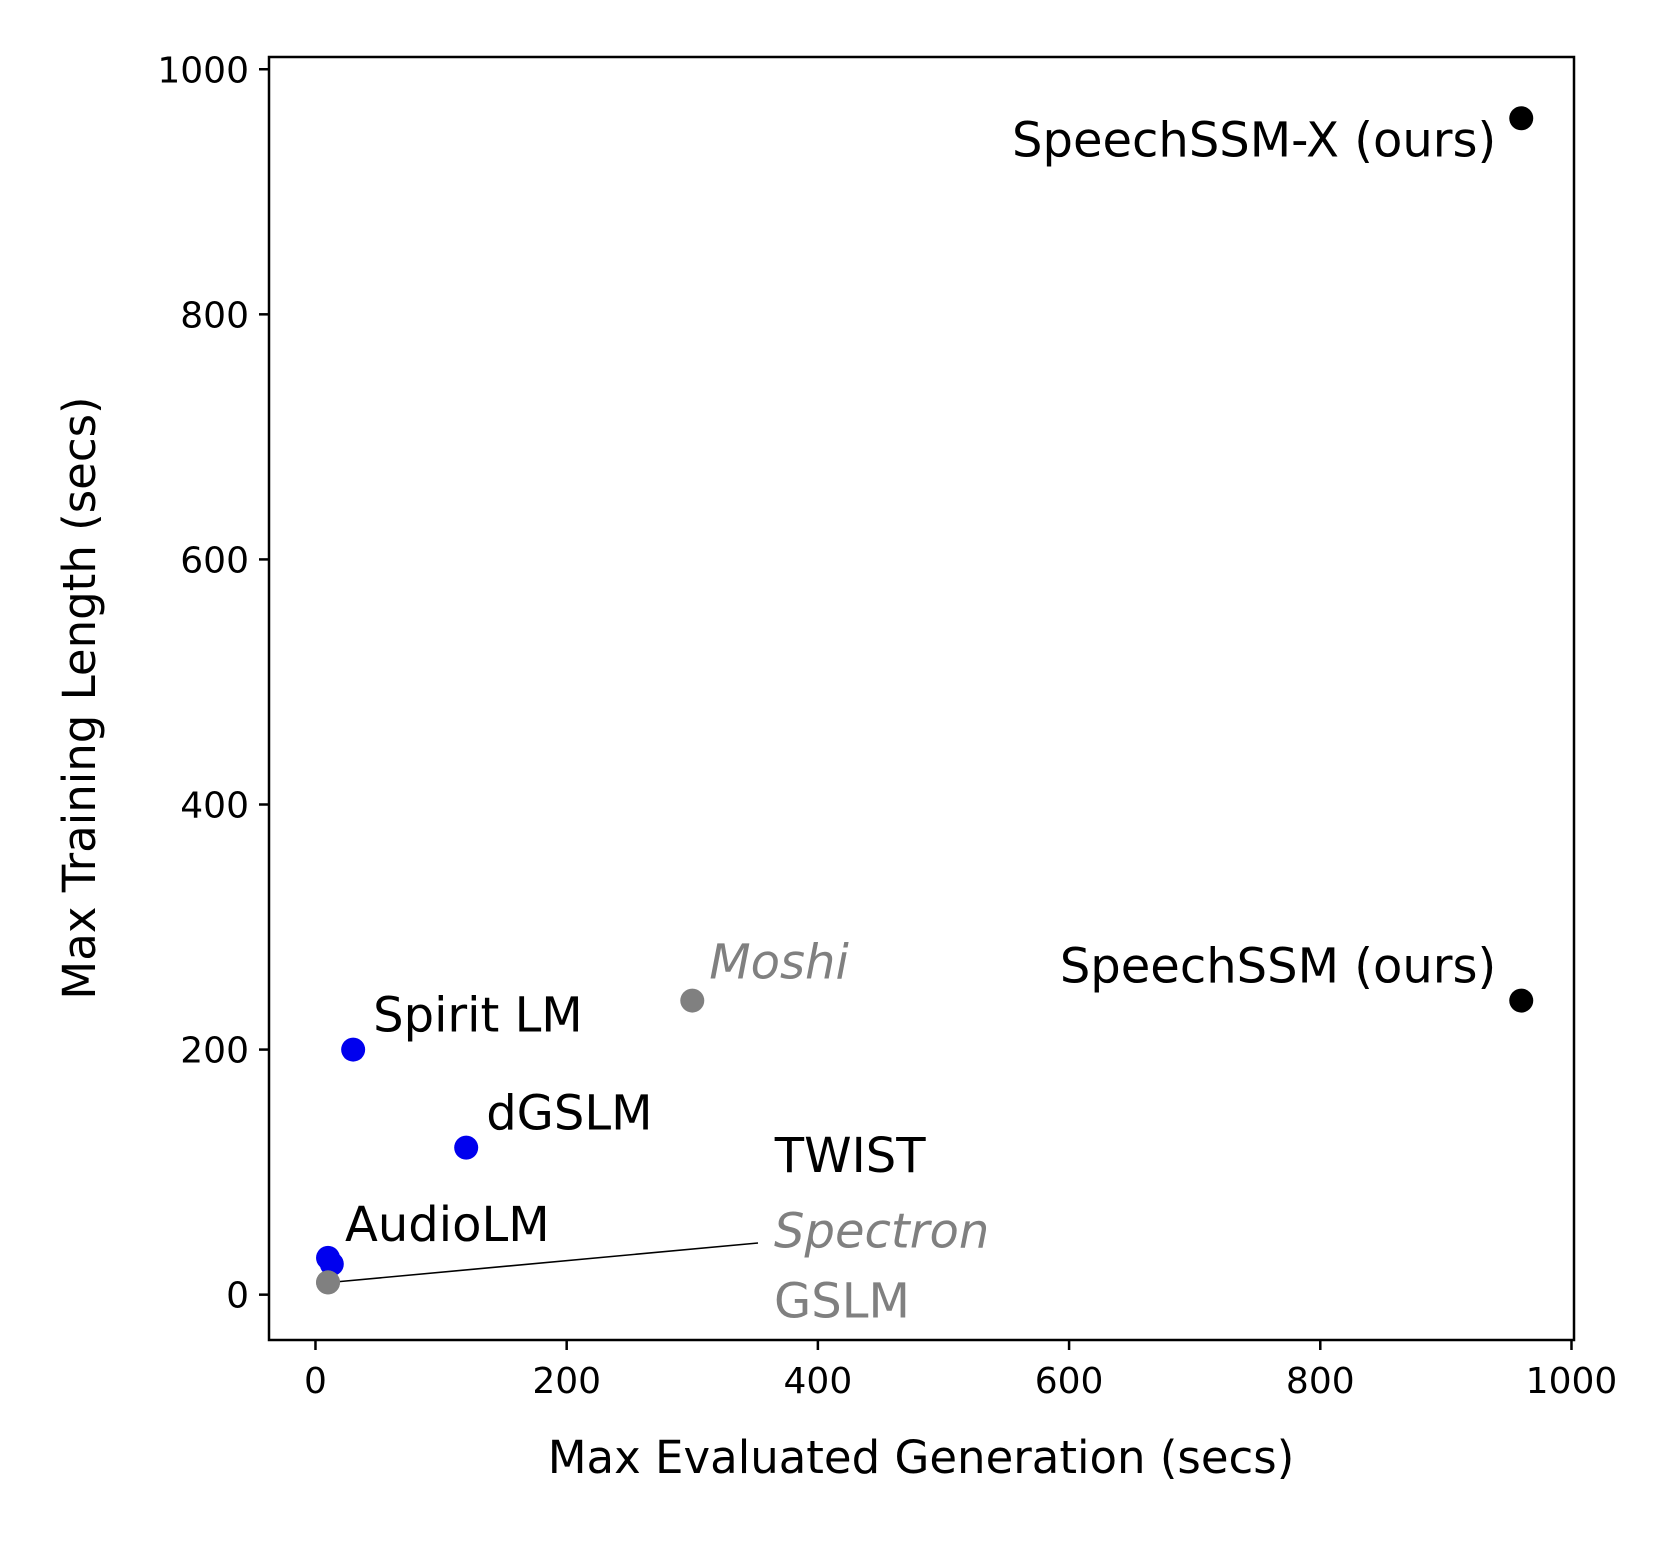 The height and width of the screenshot is (1541, 1664). What do you see at coordinates (237, 1296) in the screenshot?
I see `y-tick-label: 0` at bounding box center [237, 1296].